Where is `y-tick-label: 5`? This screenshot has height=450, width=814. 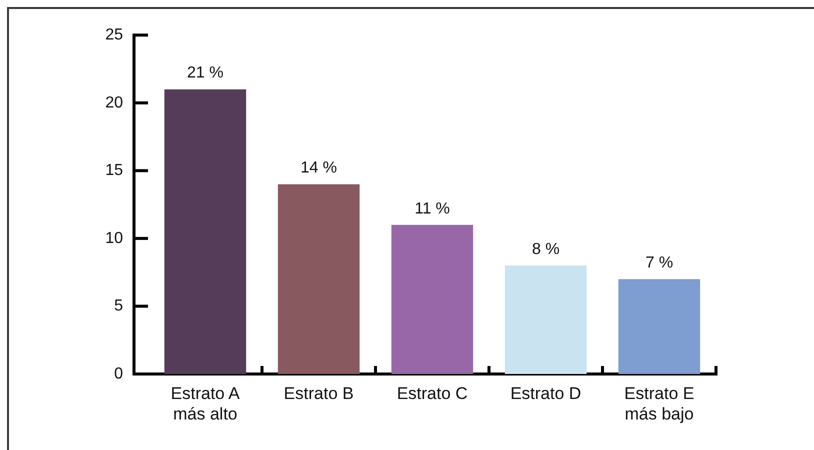 y-tick-label: 5 is located at coordinates (119, 306).